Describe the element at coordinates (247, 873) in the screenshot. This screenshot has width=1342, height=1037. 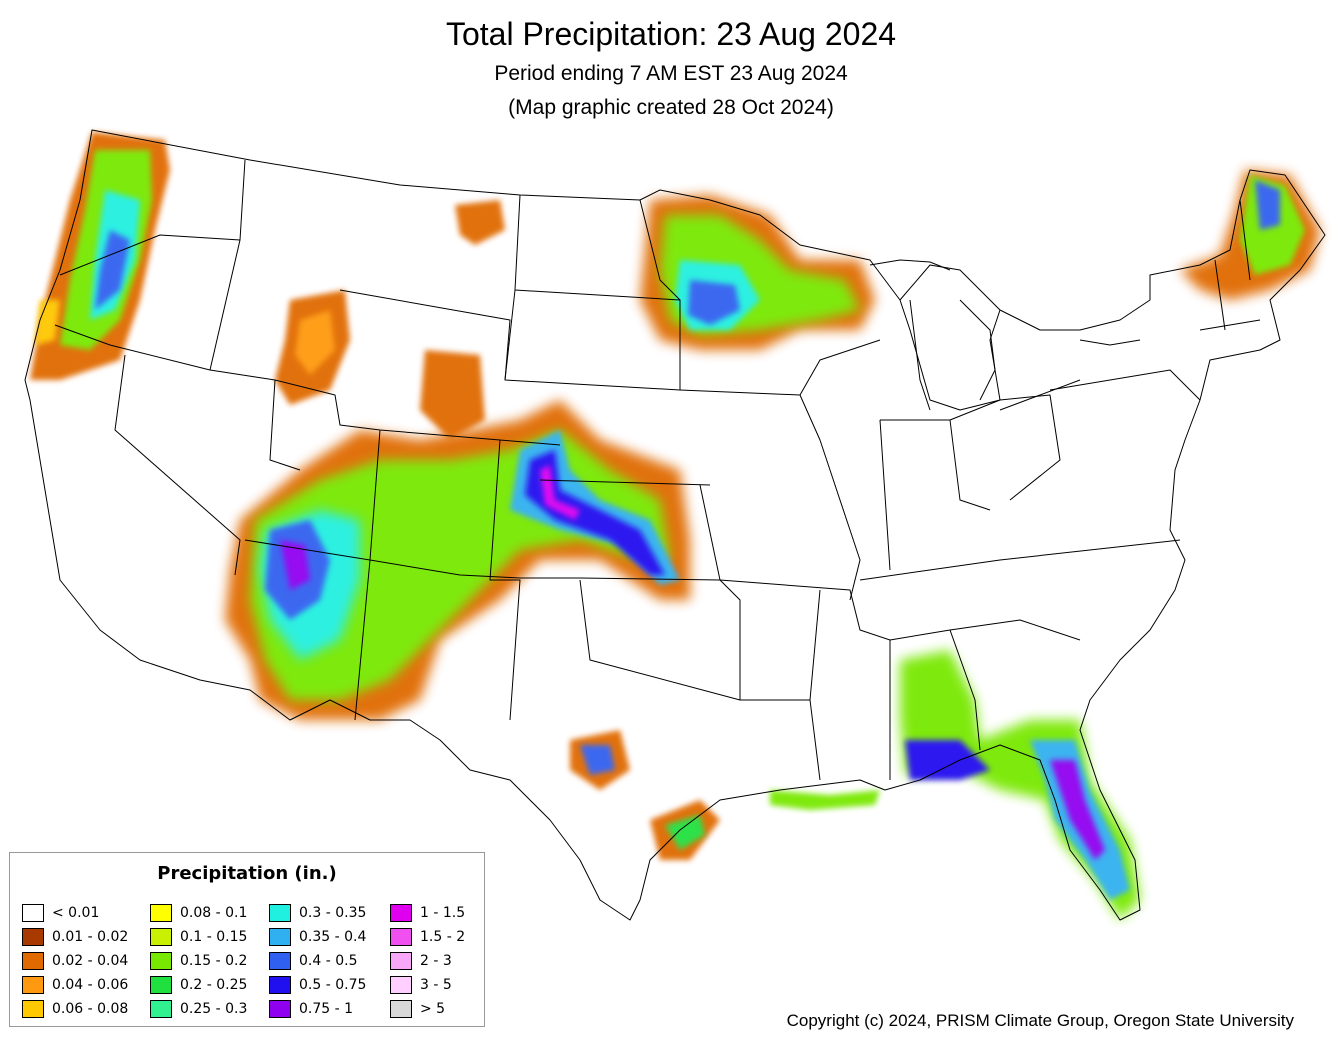
I see `legend-title: Precipitation (in.)` at that location.